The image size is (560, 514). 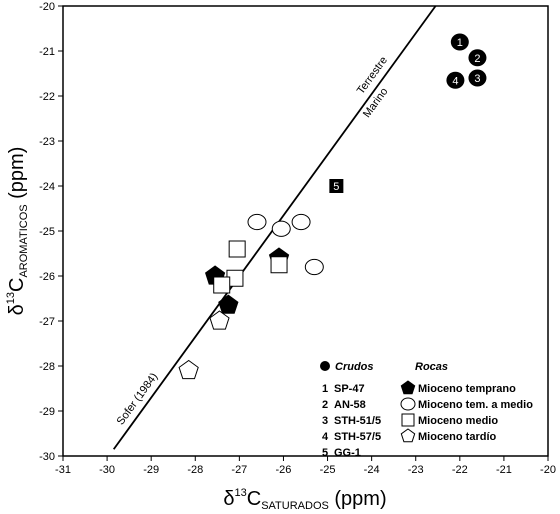 I want to click on legend-roca-label: Mioceno tardío, so click(x=457, y=437).